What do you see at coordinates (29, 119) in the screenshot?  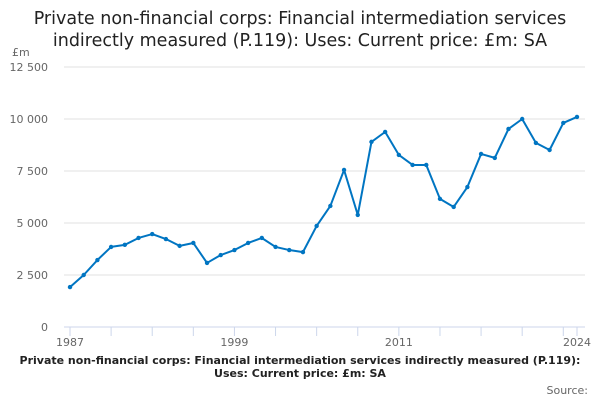 I see `y-tick-label: 10 000` at bounding box center [29, 119].